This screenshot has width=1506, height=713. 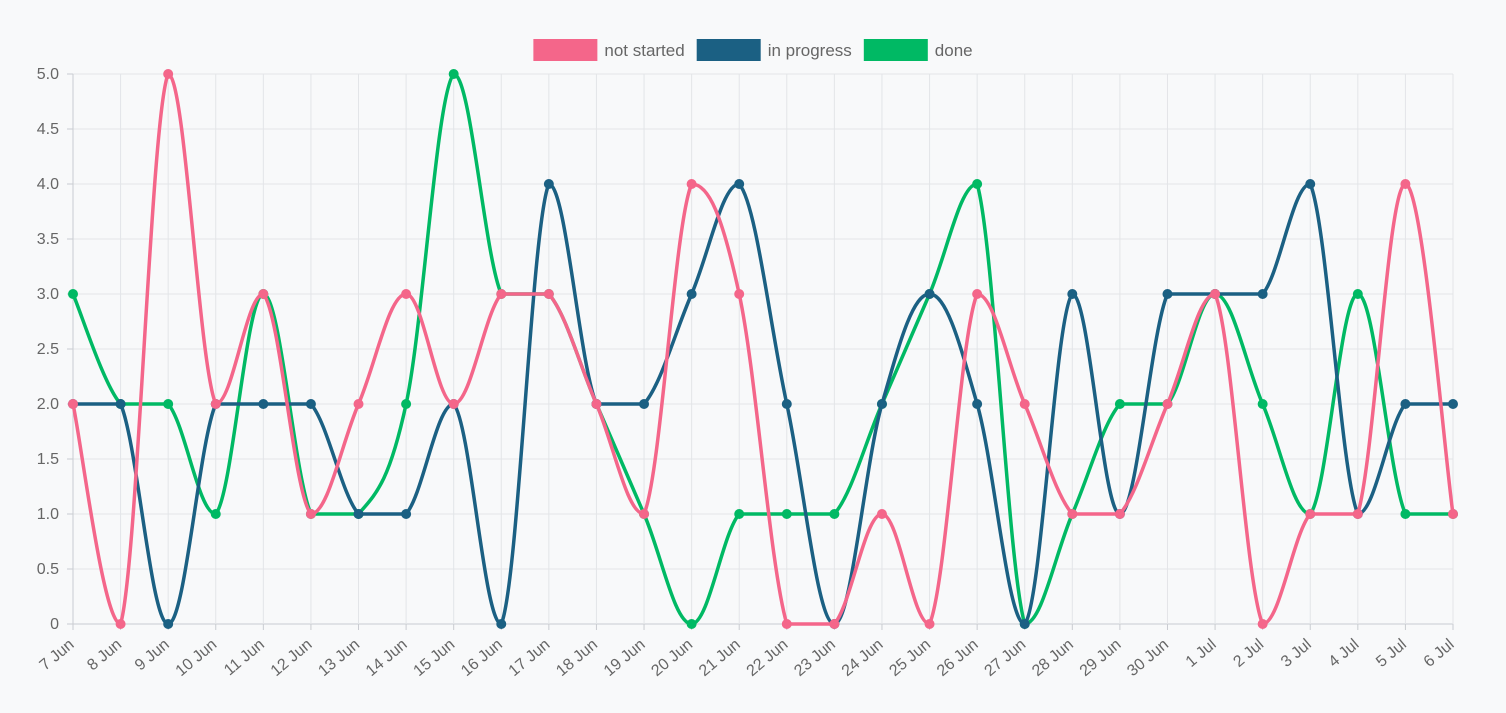 What do you see at coordinates (1101, 658) in the screenshot?
I see `x-tick-label: 29 Jun` at bounding box center [1101, 658].